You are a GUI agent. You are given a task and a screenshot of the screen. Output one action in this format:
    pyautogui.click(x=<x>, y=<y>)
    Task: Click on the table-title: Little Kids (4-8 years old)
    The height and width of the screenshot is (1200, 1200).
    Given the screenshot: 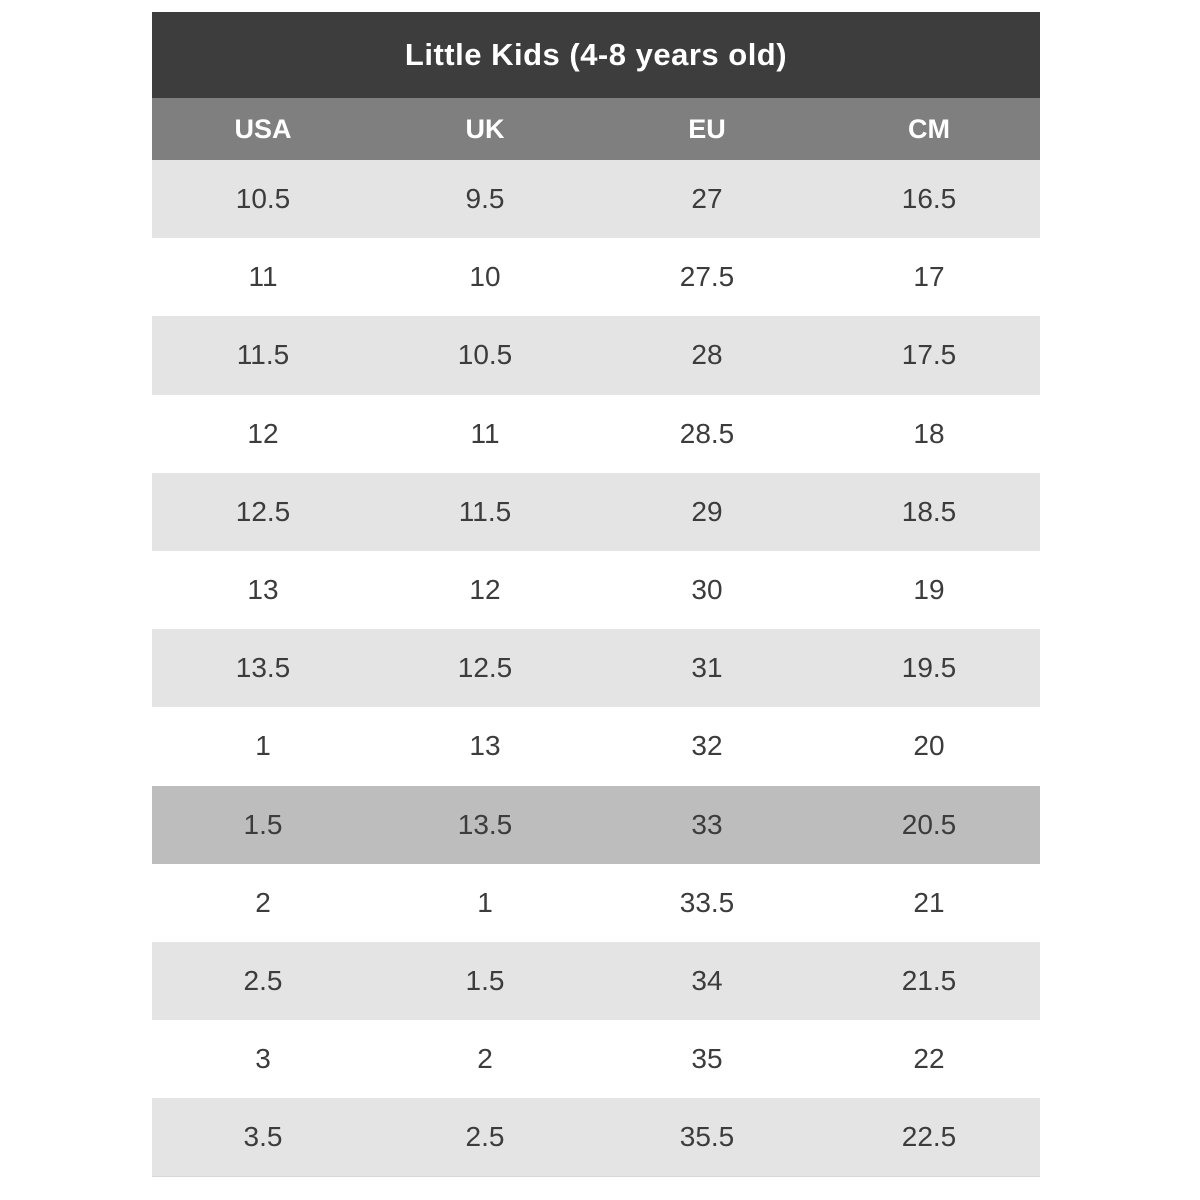 What is the action you would take?
    pyautogui.click(x=596, y=55)
    